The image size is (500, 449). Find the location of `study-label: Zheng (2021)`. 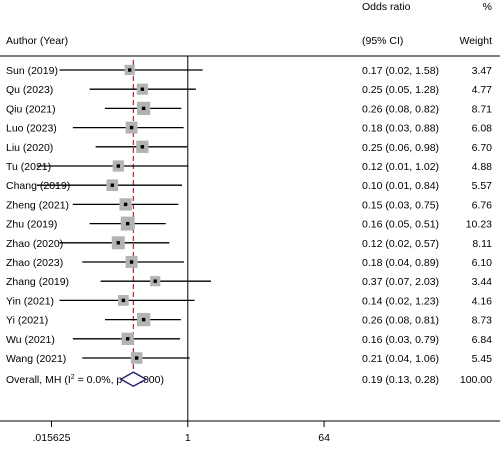

study-label: Zheng (2021) is located at coordinates (37, 205).